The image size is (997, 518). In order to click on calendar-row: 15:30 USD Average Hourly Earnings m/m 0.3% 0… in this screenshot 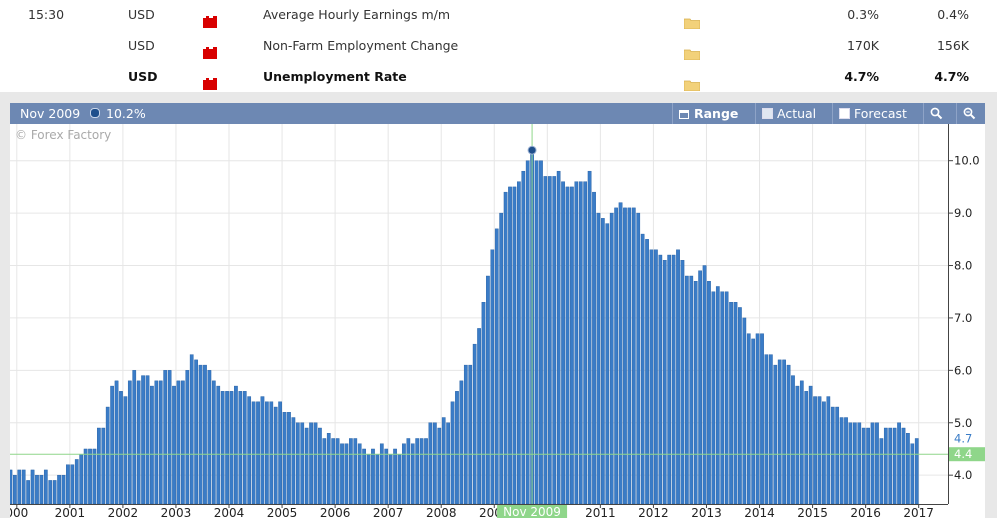, I will do `click(498, 15)`.